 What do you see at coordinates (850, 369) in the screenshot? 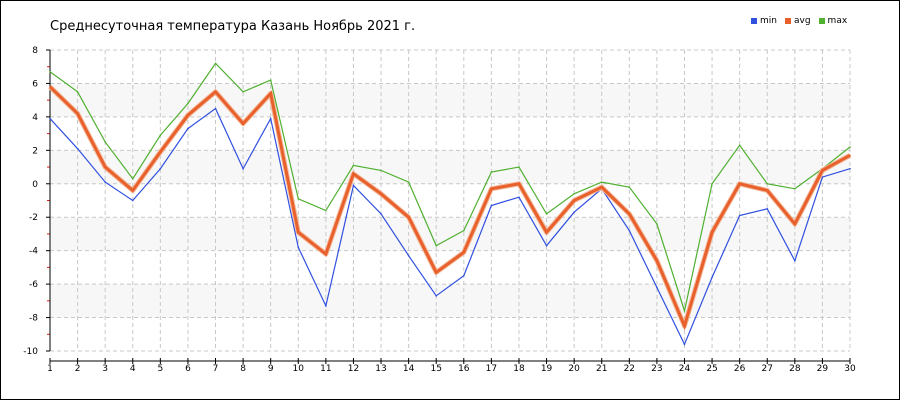
I see `x-tick-label: 30` at bounding box center [850, 369].